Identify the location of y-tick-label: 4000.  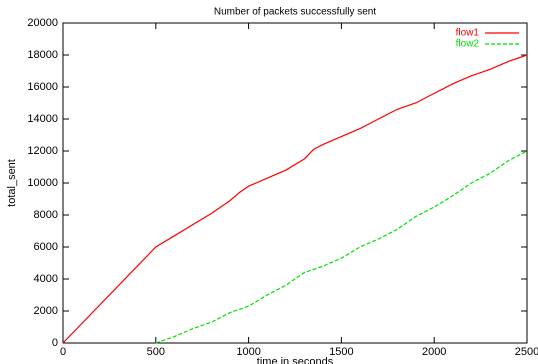
(46, 279).